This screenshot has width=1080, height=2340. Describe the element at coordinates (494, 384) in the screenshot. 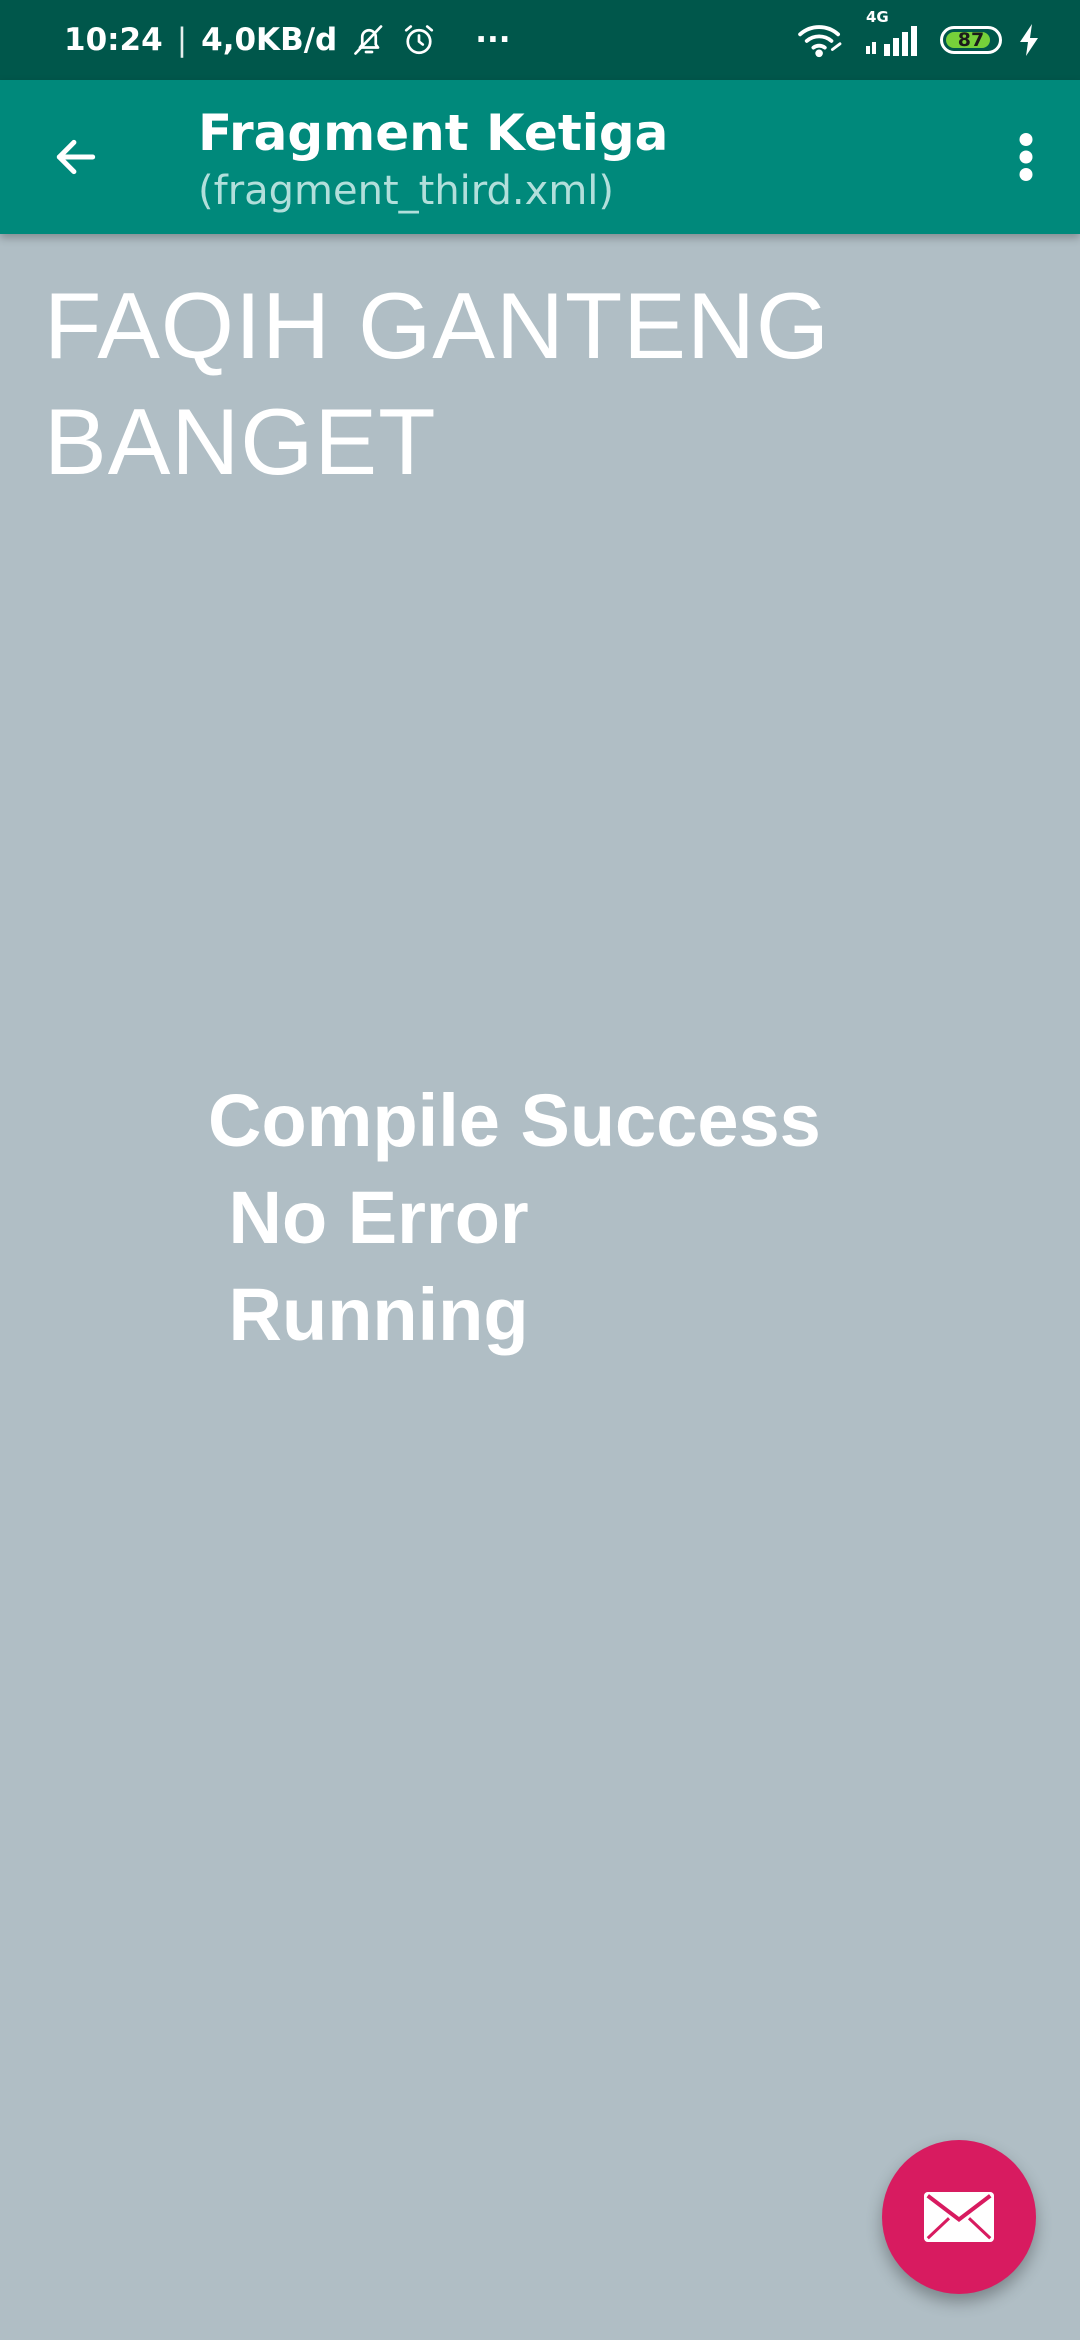

I see `headline-text: FAQIH GANTENG BANGET` at that location.